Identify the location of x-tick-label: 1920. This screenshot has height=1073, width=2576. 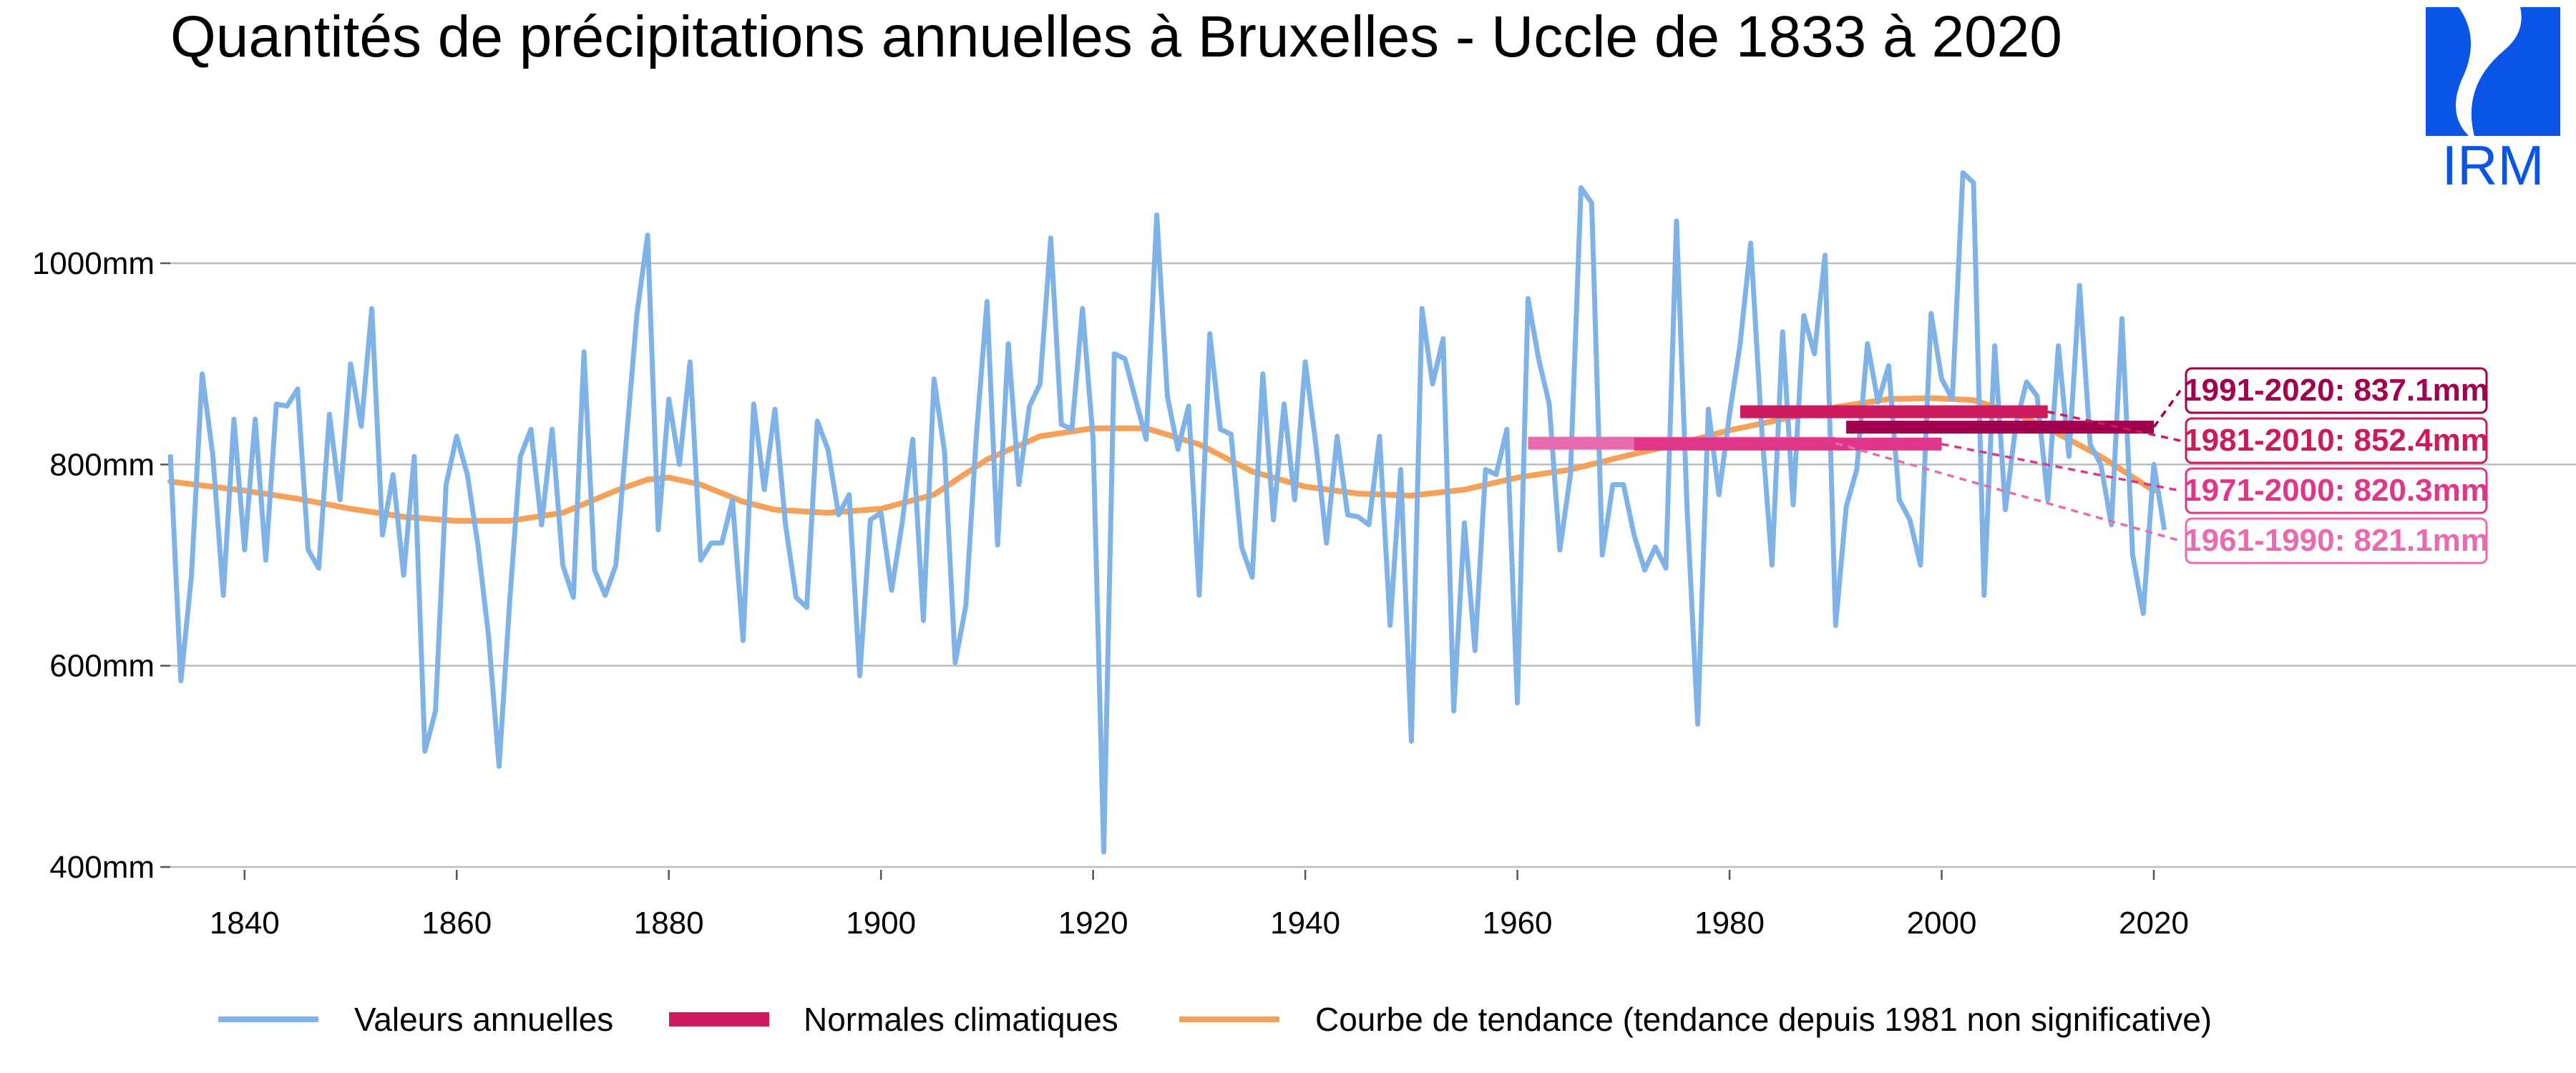
(1093, 924).